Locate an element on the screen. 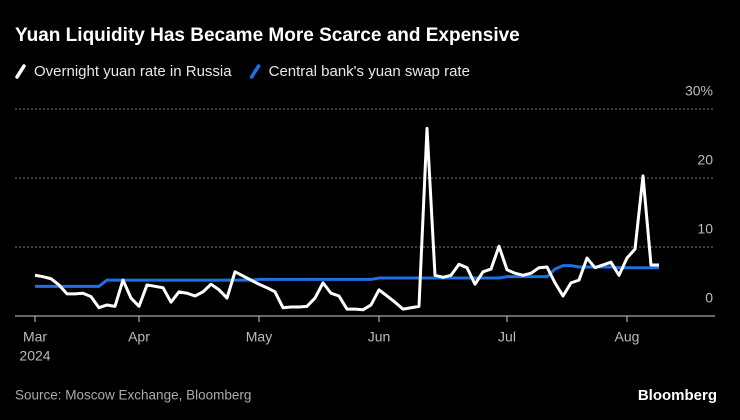 The height and width of the screenshot is (420, 740). x-tick-label: Jun is located at coordinates (379, 337).